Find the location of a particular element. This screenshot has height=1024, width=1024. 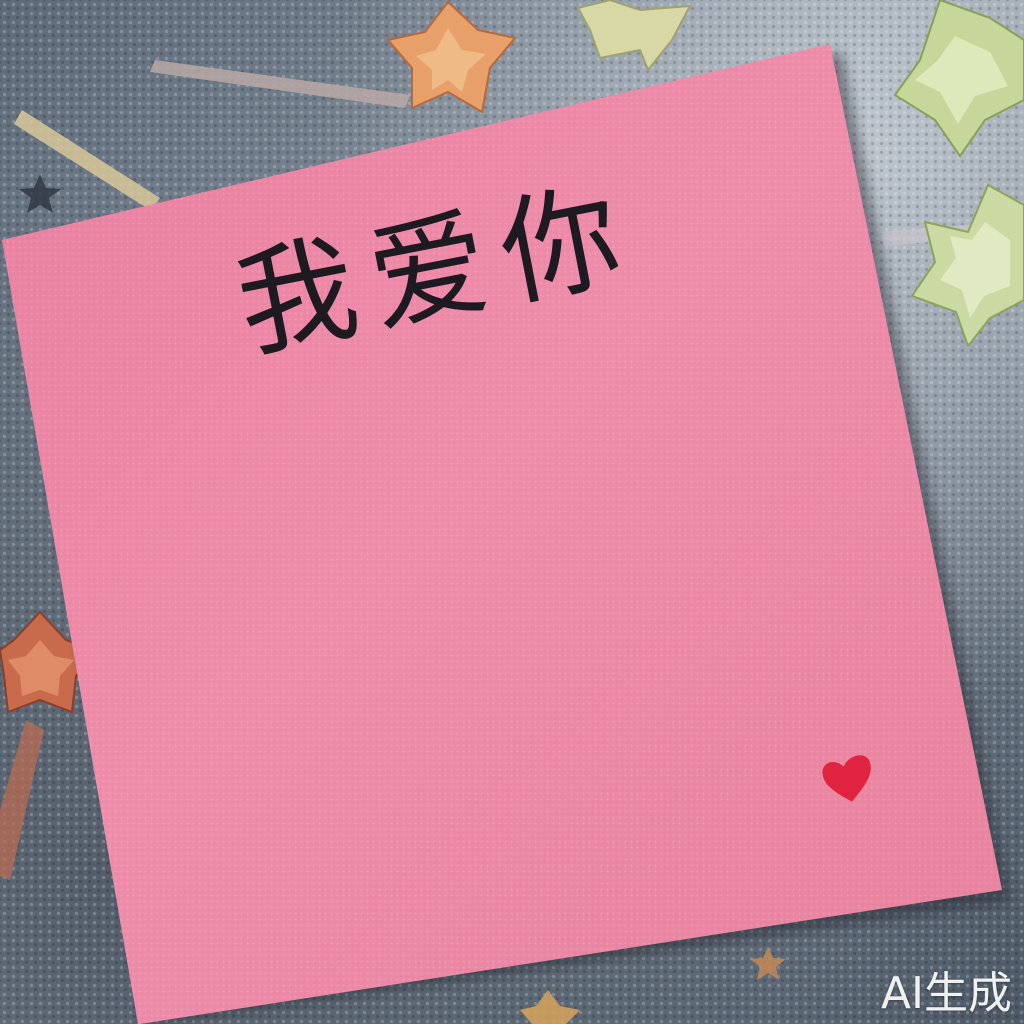

heart-icon is located at coordinates (846, 778).